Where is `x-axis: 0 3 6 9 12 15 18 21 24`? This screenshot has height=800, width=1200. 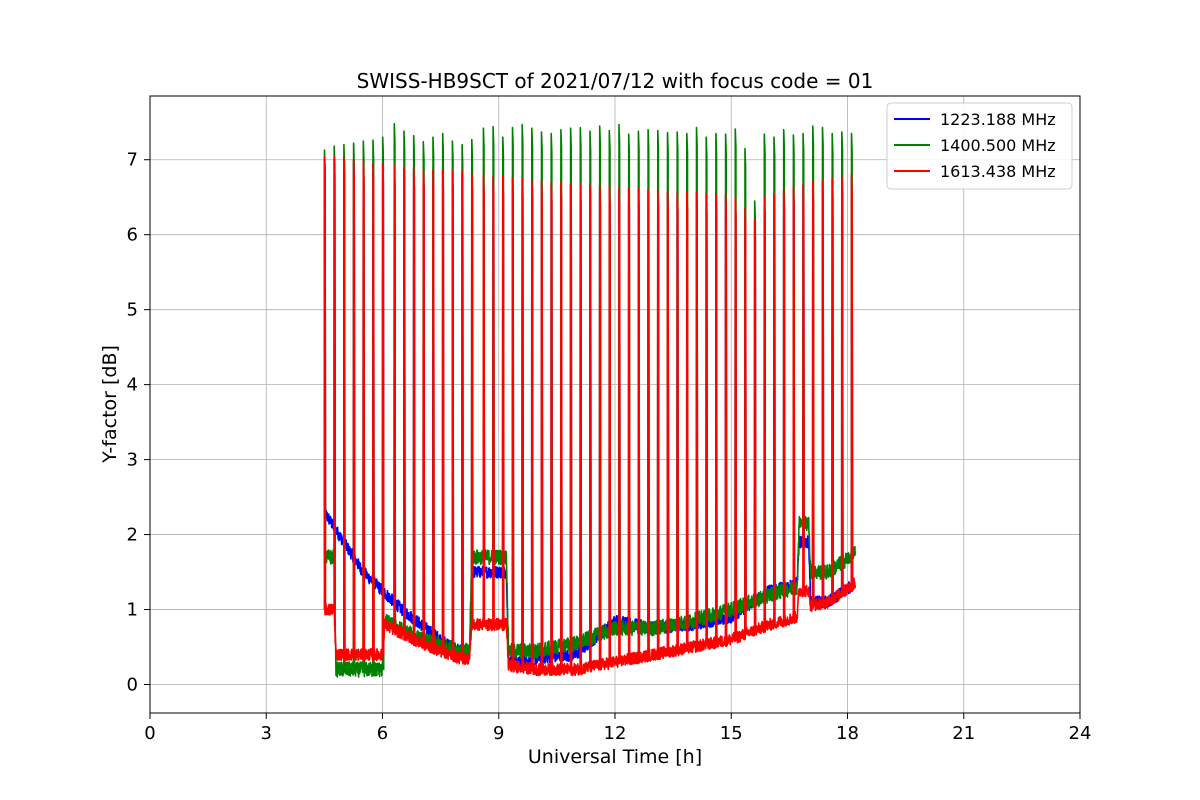
x-axis: 0 3 6 9 12 15 18 21 24 is located at coordinates (617, 728).